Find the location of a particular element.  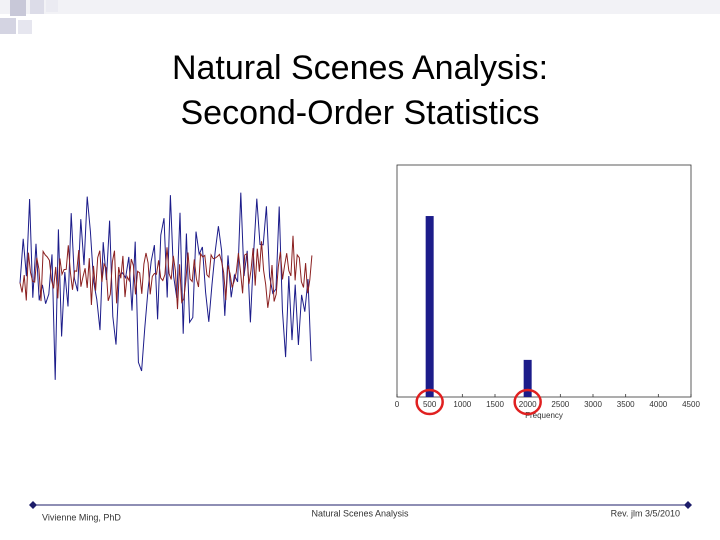

x-tick-label: 4500 is located at coordinates (691, 404).